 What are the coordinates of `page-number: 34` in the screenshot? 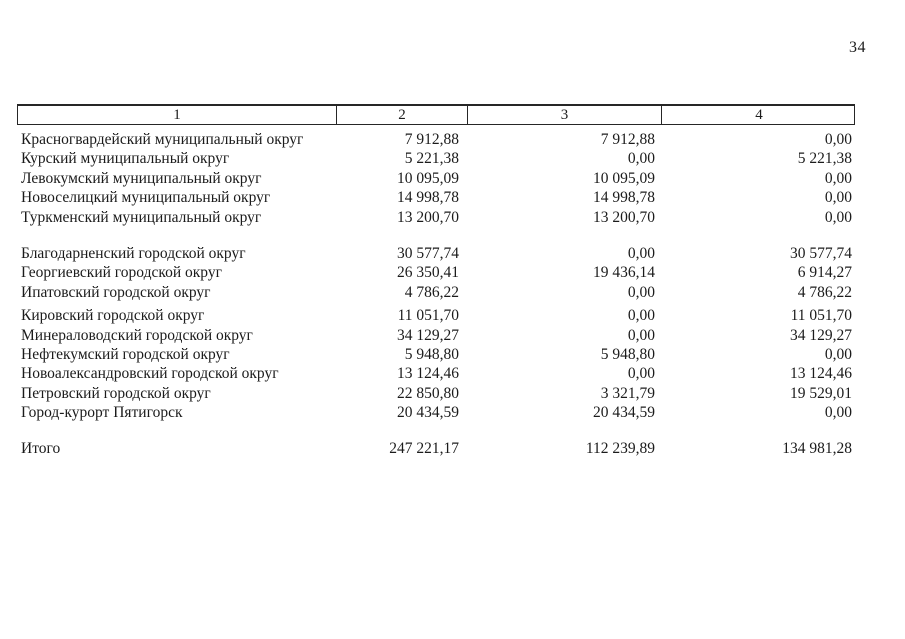 It's located at (857, 47).